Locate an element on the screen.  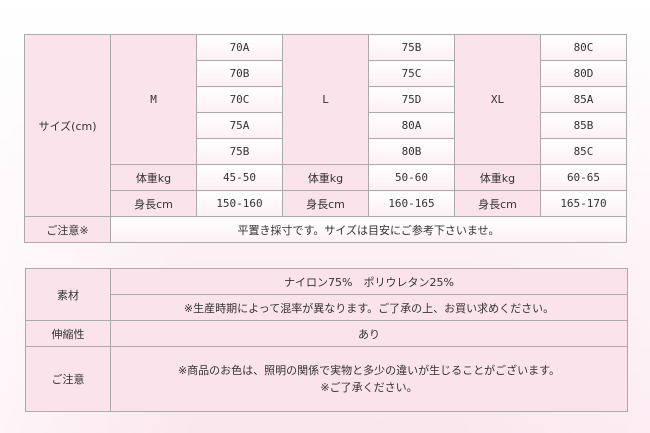
stretch-value: あり is located at coordinates (369, 333).